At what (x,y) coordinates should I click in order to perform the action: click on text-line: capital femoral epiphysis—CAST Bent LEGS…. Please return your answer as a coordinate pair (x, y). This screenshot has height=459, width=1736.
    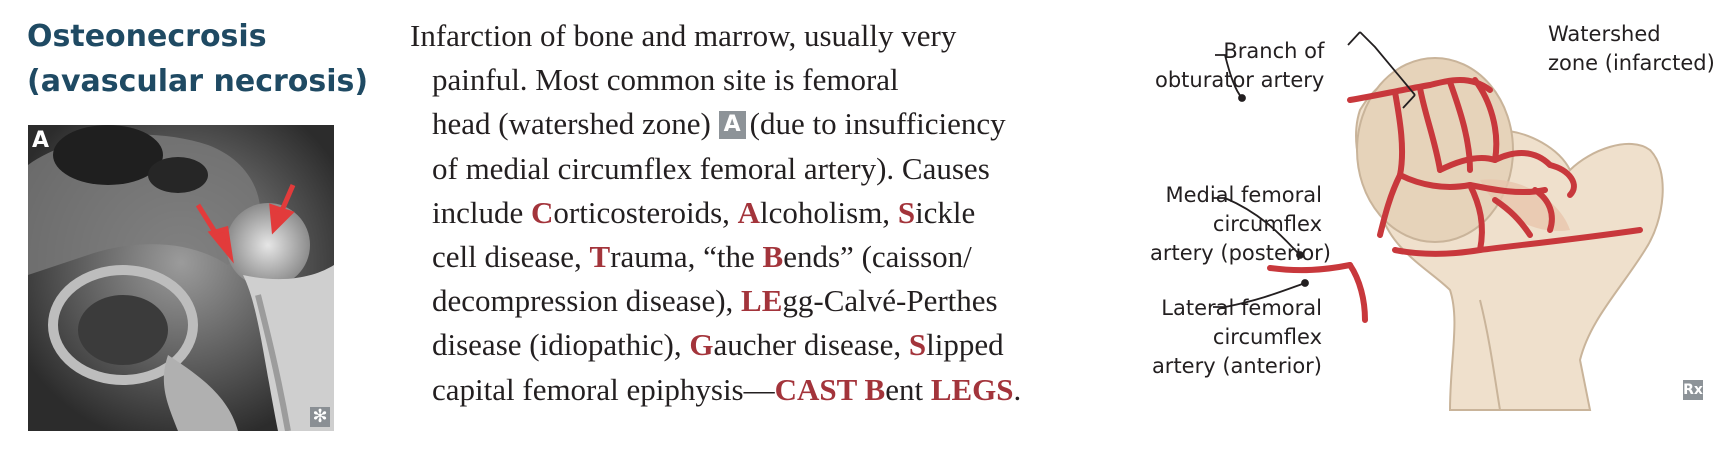
    Looking at the image, I should click on (715, 390).